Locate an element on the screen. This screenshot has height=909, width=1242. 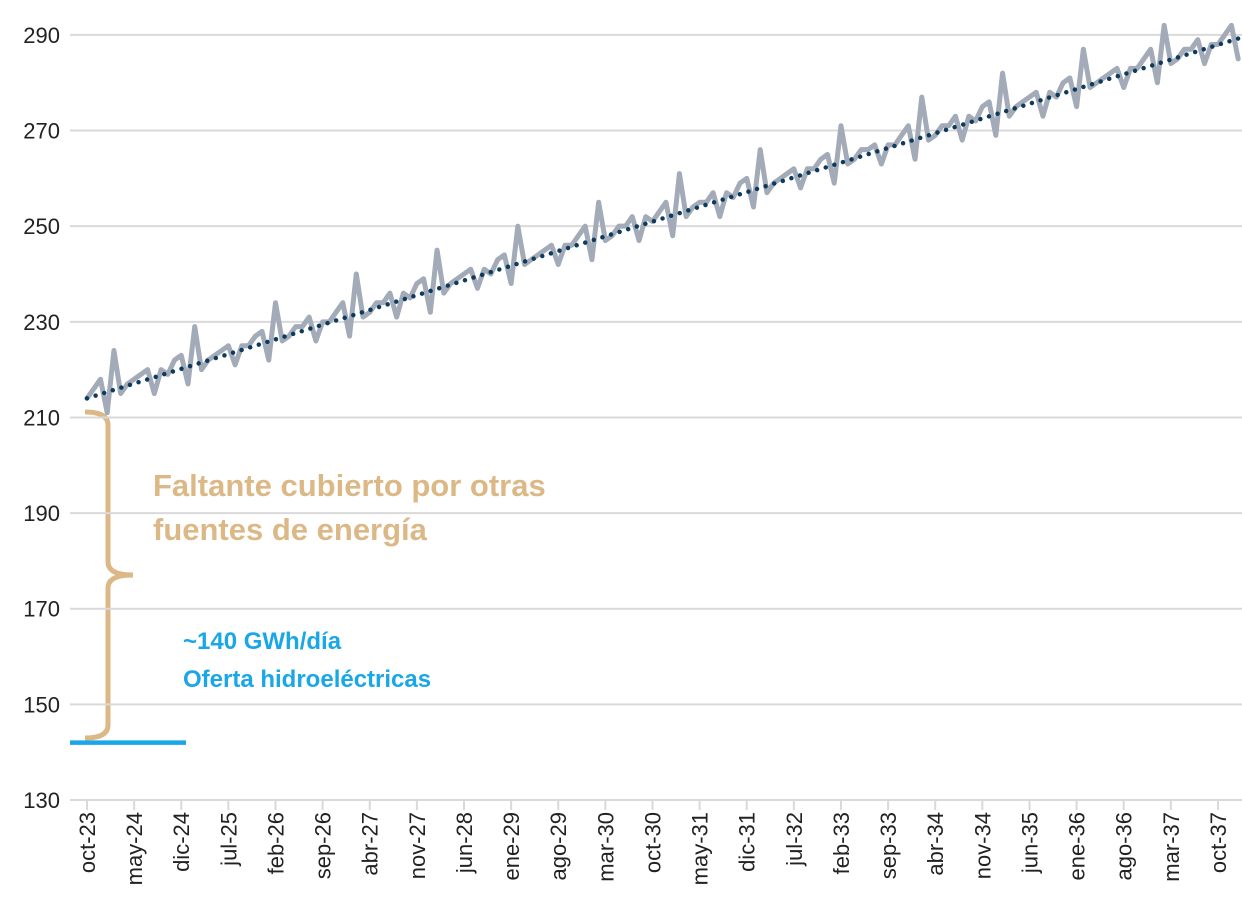
x-tick-label: nov-34 is located at coordinates (982, 845).